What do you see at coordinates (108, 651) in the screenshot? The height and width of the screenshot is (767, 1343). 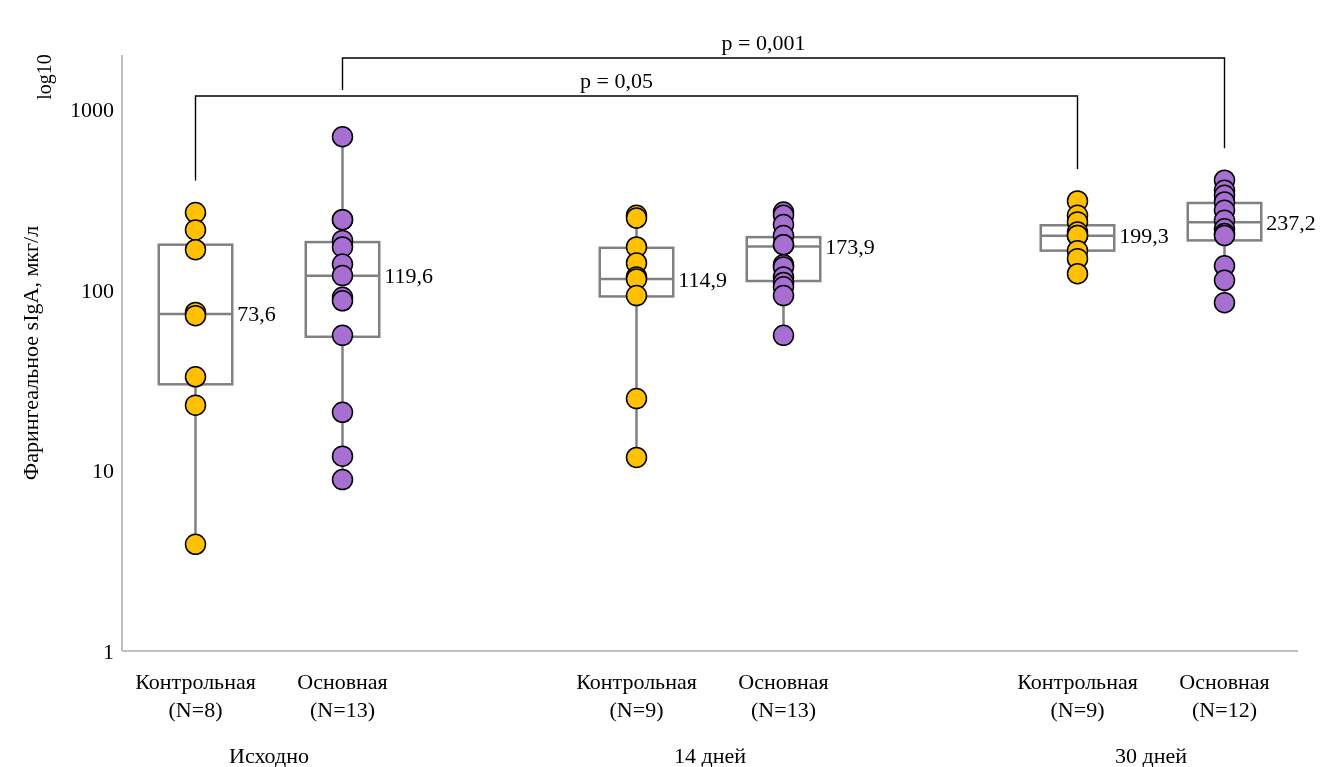 I see `y-tick-label: 1` at bounding box center [108, 651].